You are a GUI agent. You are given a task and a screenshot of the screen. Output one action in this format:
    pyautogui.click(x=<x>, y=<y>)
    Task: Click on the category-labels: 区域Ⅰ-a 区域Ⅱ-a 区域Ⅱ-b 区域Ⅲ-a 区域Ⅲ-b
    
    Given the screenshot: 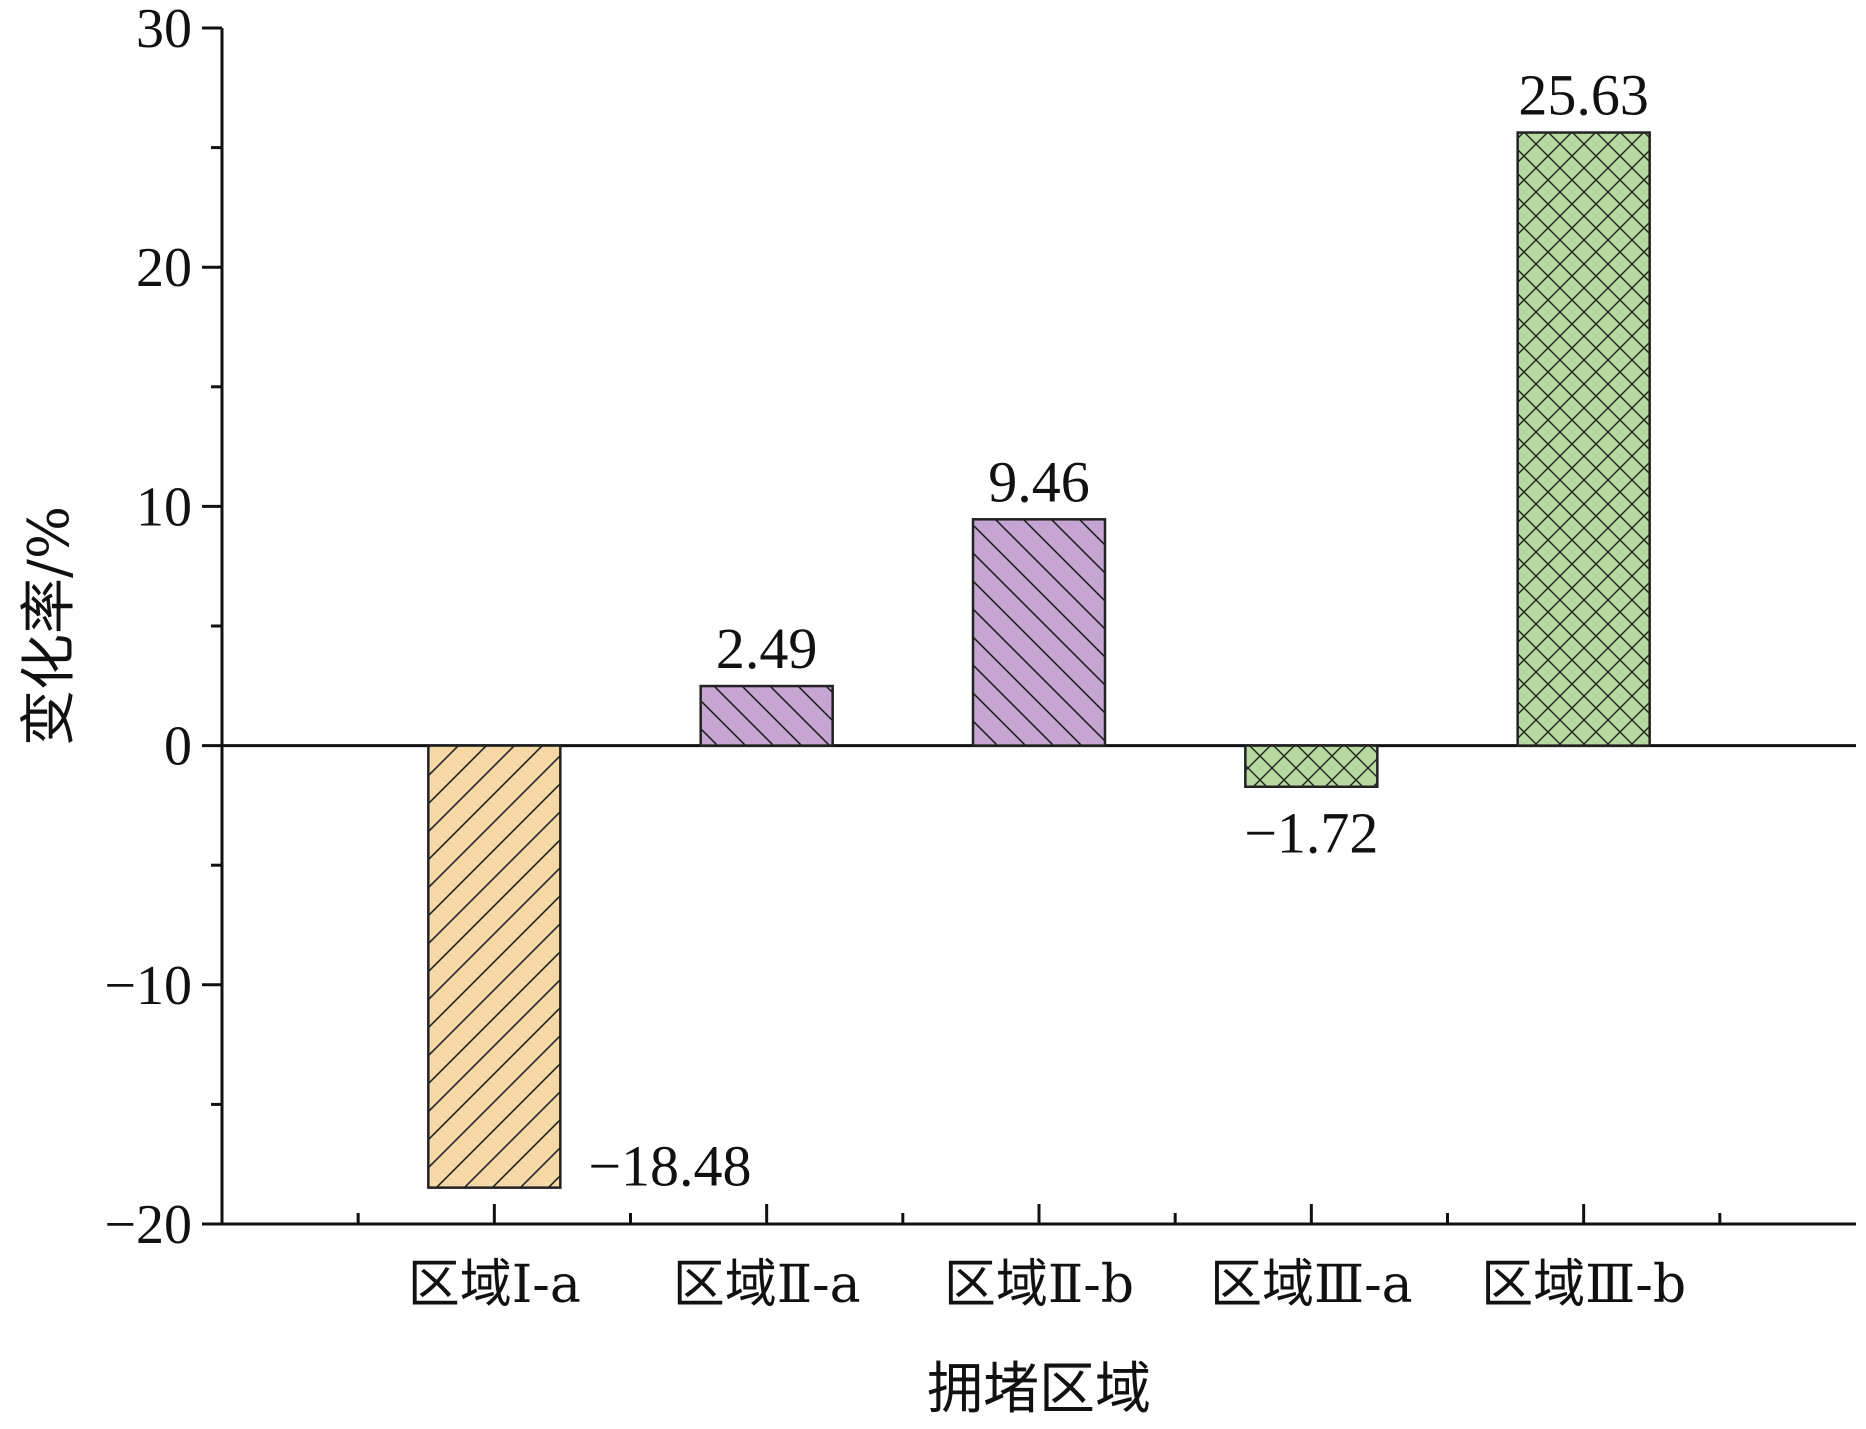 What is the action you would take?
    pyautogui.click(x=1047, y=1285)
    